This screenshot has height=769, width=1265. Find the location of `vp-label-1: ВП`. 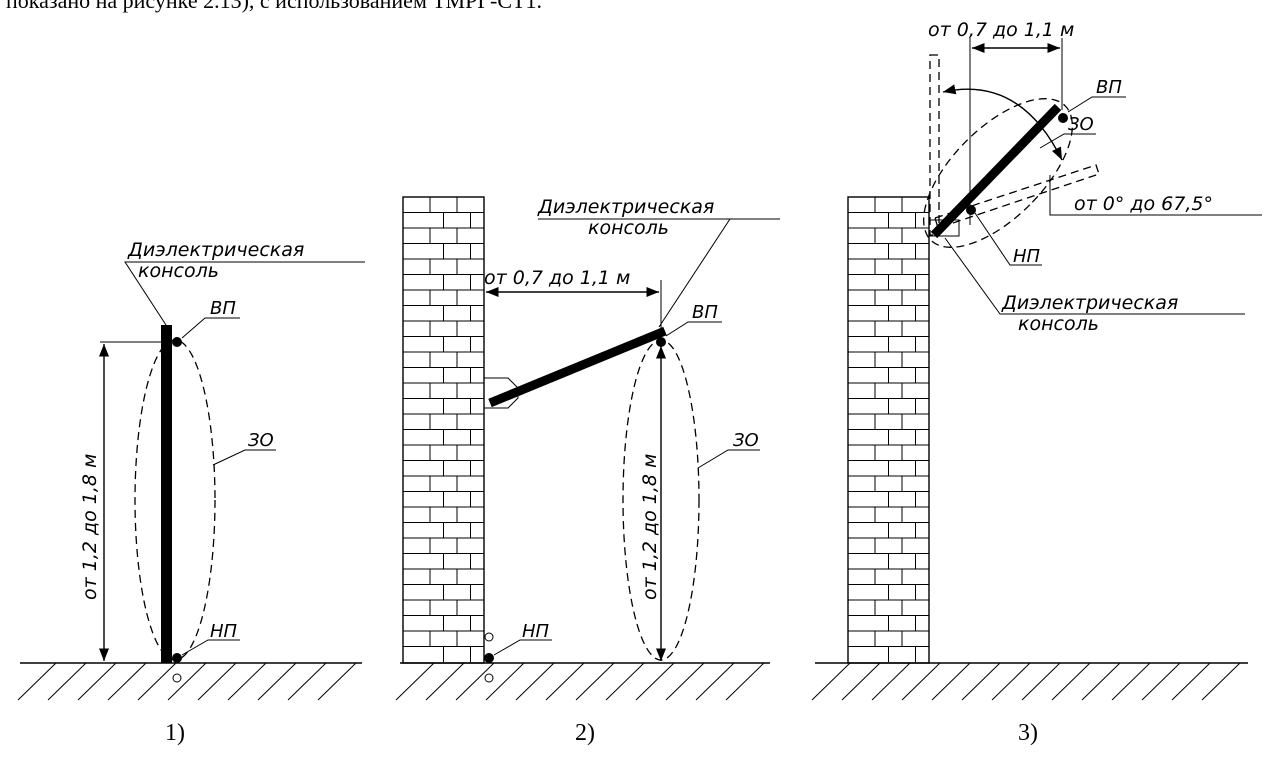

vp-label-1: ВП is located at coordinates (223, 308).